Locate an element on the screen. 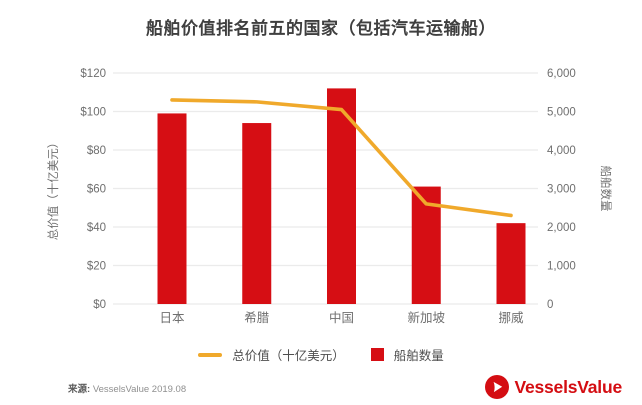 This screenshot has width=642, height=405. vesselsvalue-logo-icon is located at coordinates (497, 387).